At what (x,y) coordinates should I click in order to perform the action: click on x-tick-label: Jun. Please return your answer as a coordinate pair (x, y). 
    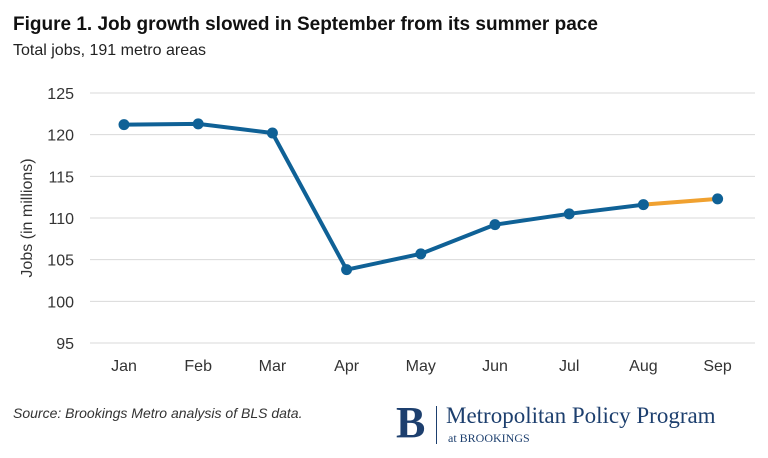
    Looking at the image, I should click on (495, 366).